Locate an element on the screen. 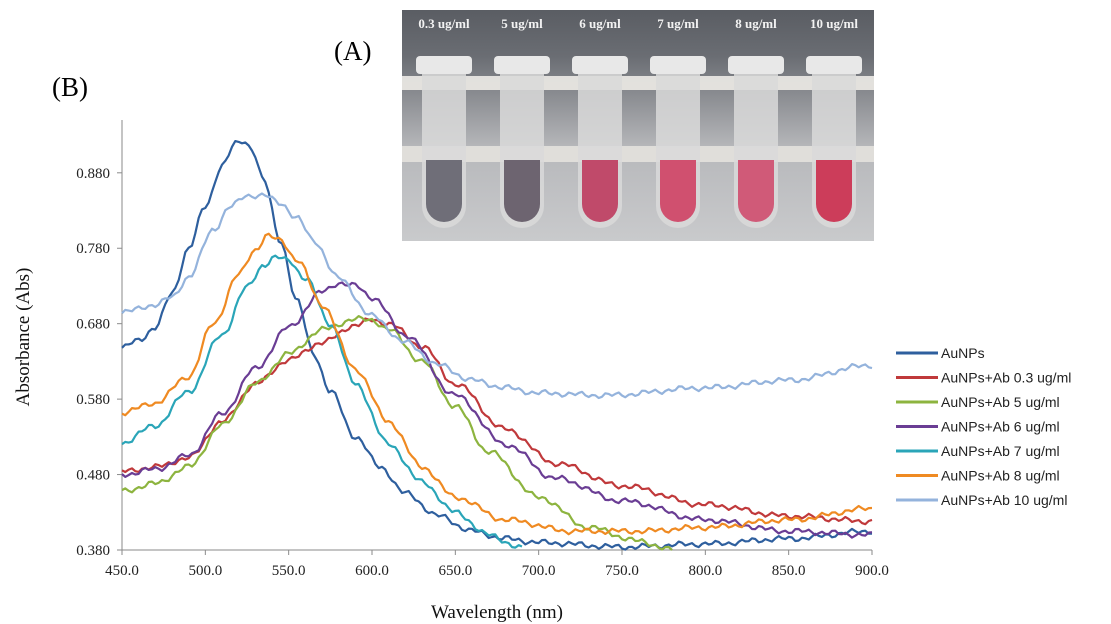  x-tick-label: 650.0 is located at coordinates (455, 571).